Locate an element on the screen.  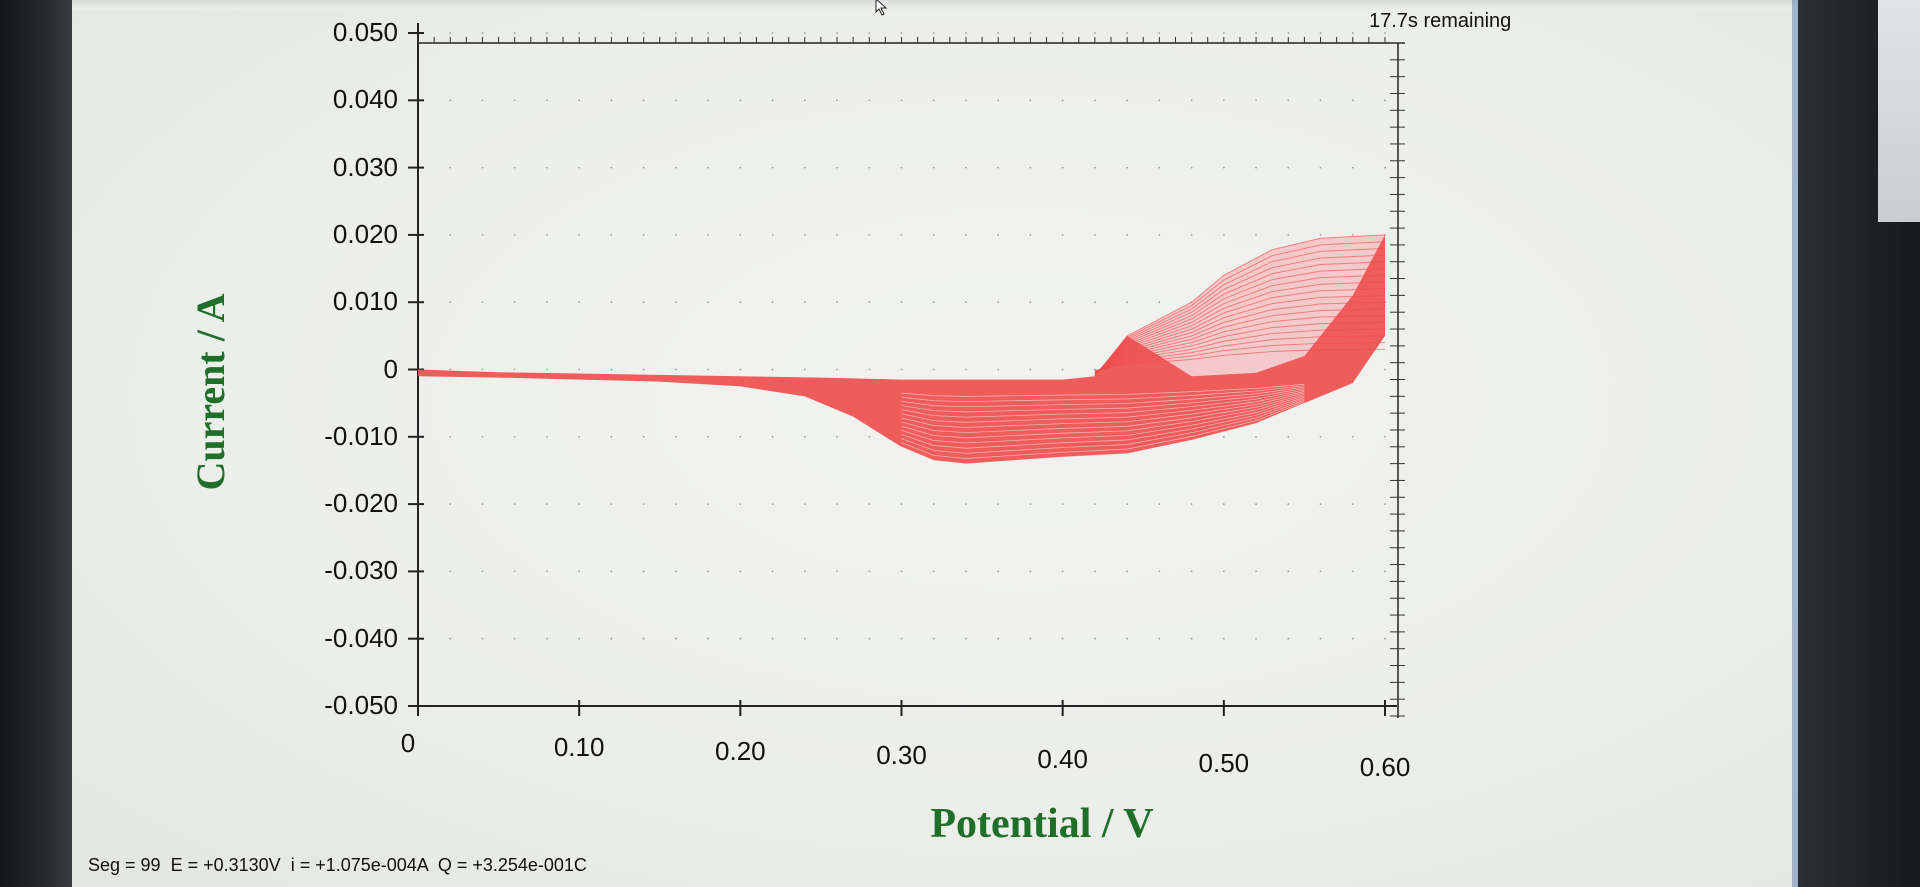
y-tick-label: -0.020 is located at coordinates (361, 503).